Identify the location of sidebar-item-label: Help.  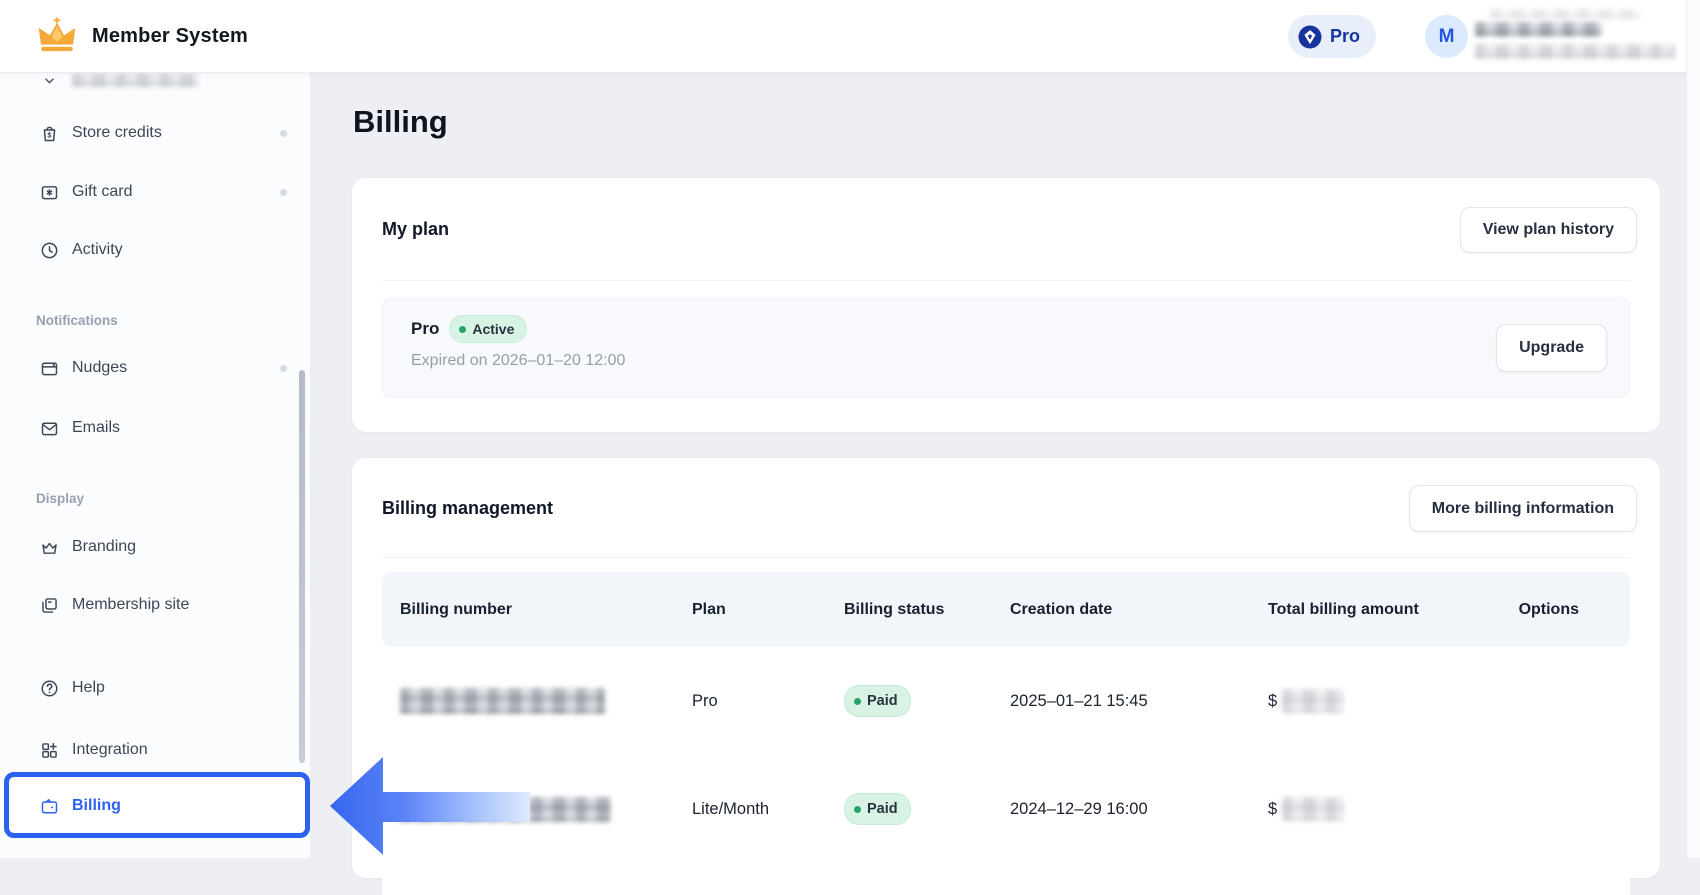
(88, 687).